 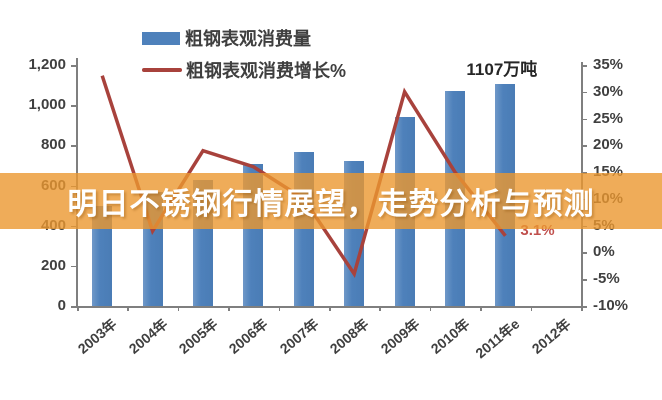 I want to click on right-axis-tick-label: 25%, so click(x=608, y=118).